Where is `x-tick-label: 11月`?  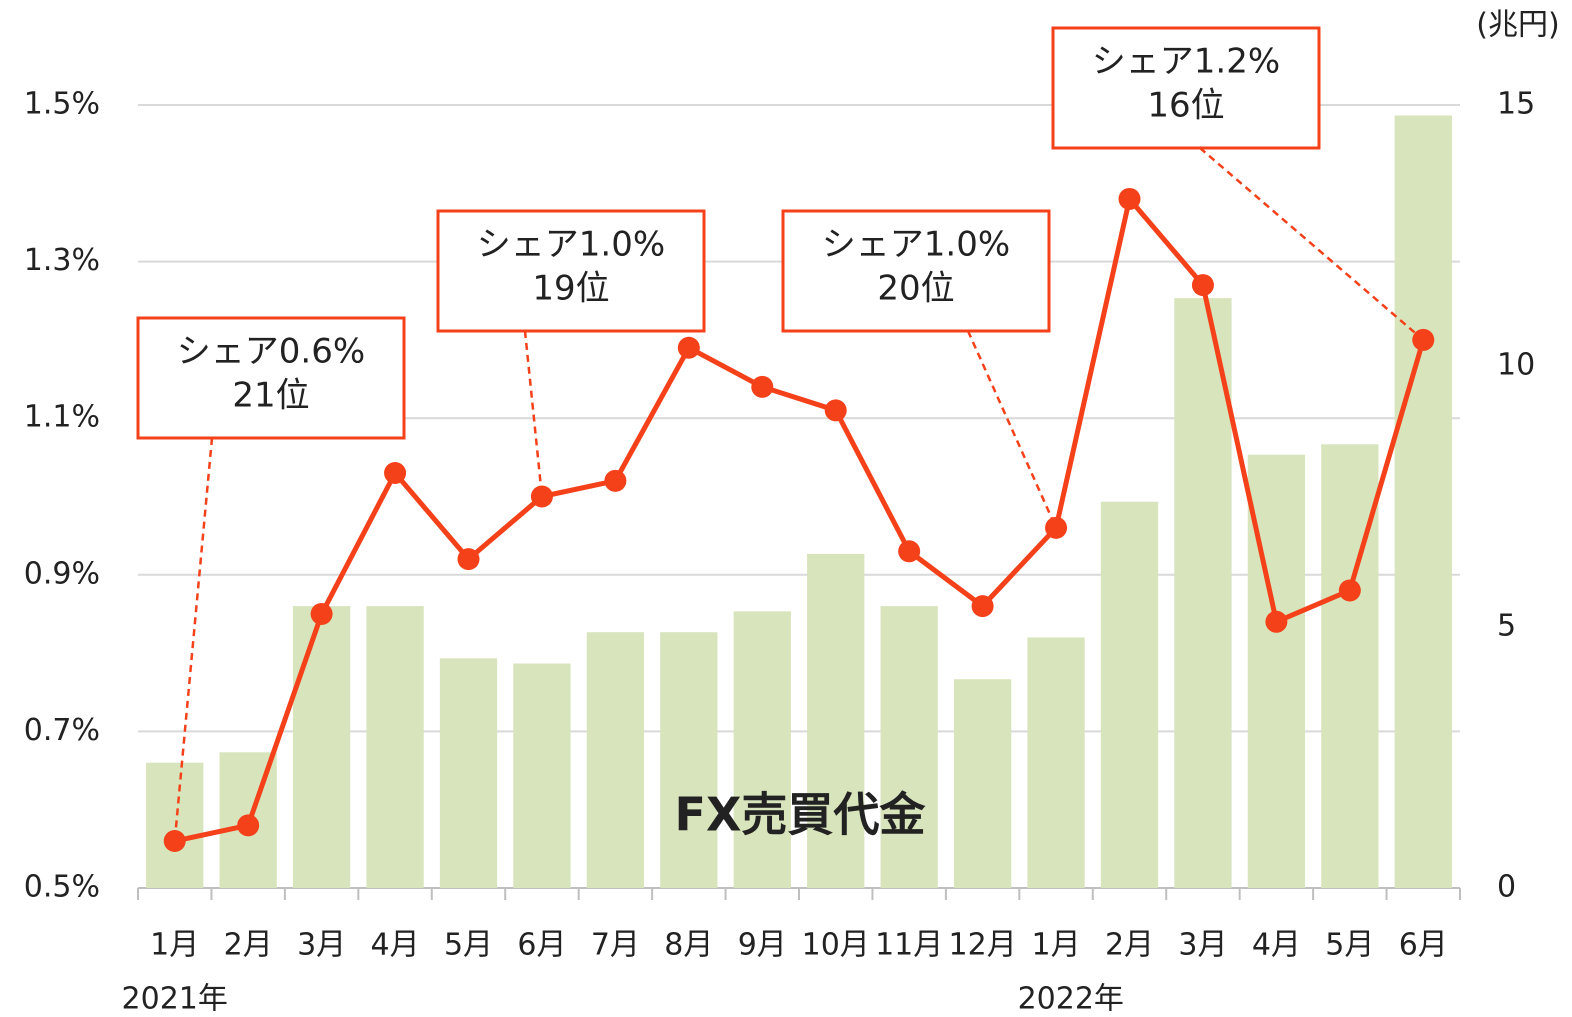
x-tick-label: 11月 is located at coordinates (909, 945).